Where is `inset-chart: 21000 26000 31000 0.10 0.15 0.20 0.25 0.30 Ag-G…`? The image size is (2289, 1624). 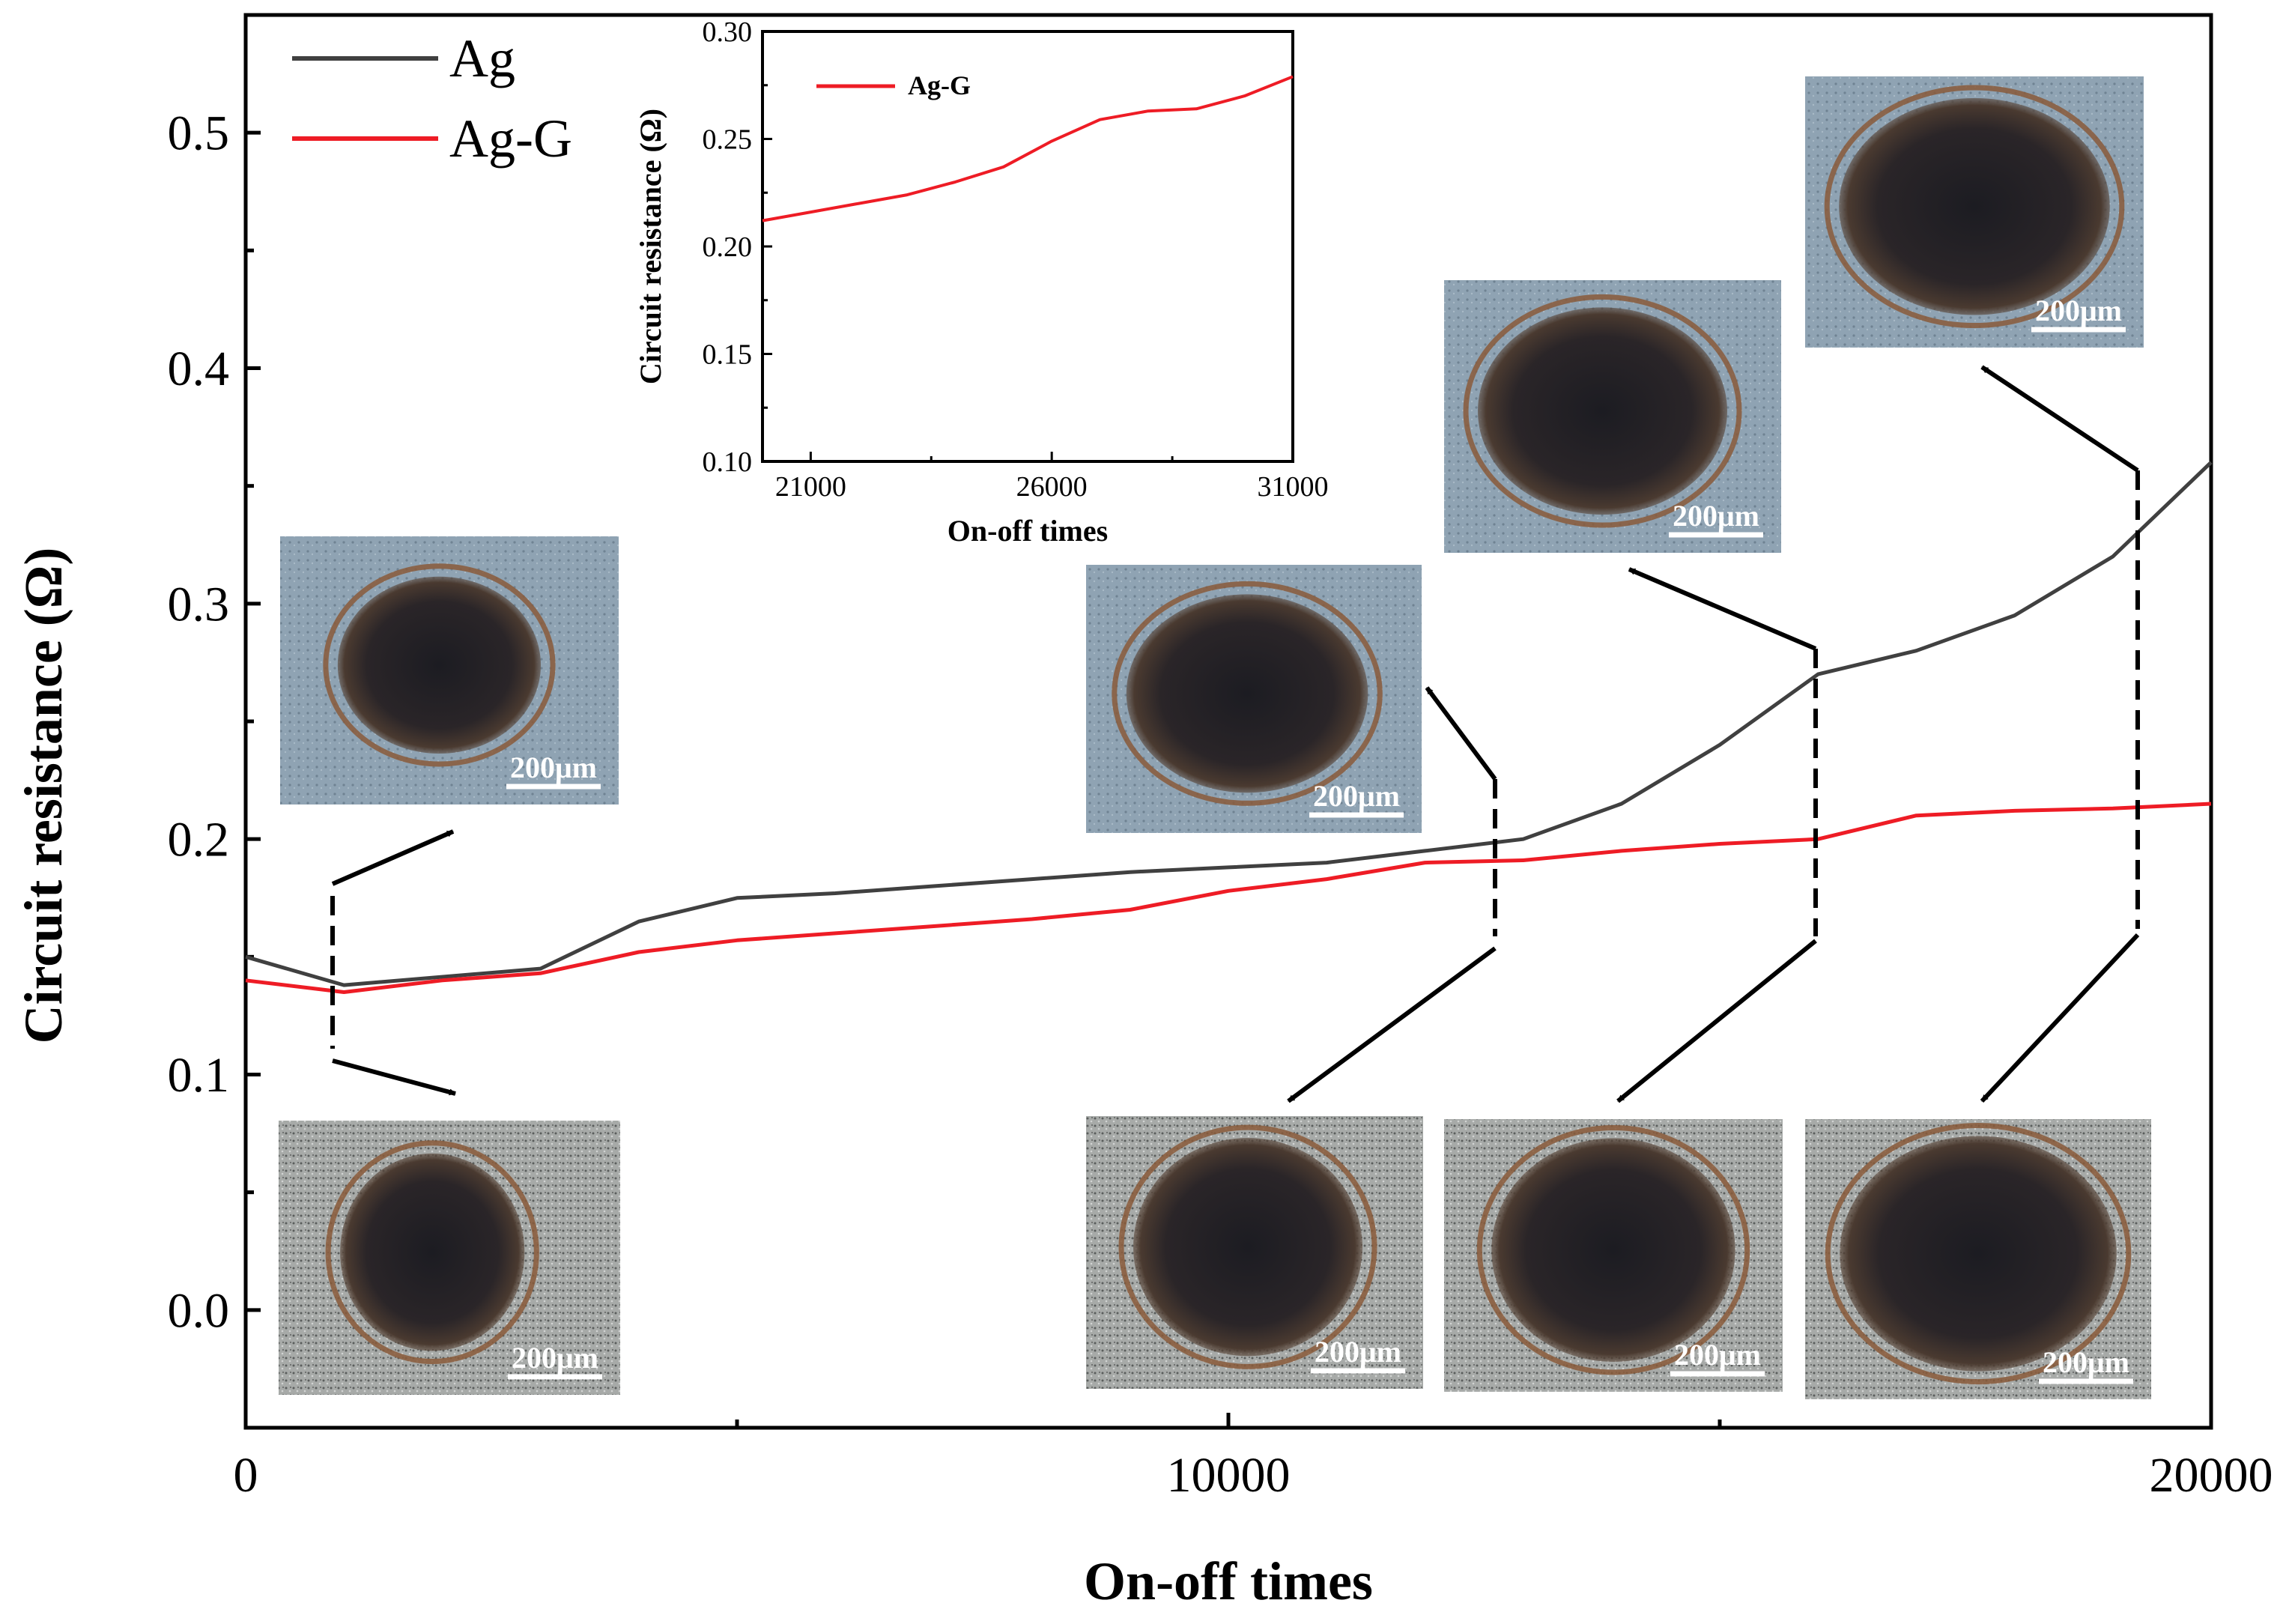 inset-chart: 21000 26000 31000 0.10 0.15 0.20 0.25 0.30 Ag-G… is located at coordinates (982, 282).